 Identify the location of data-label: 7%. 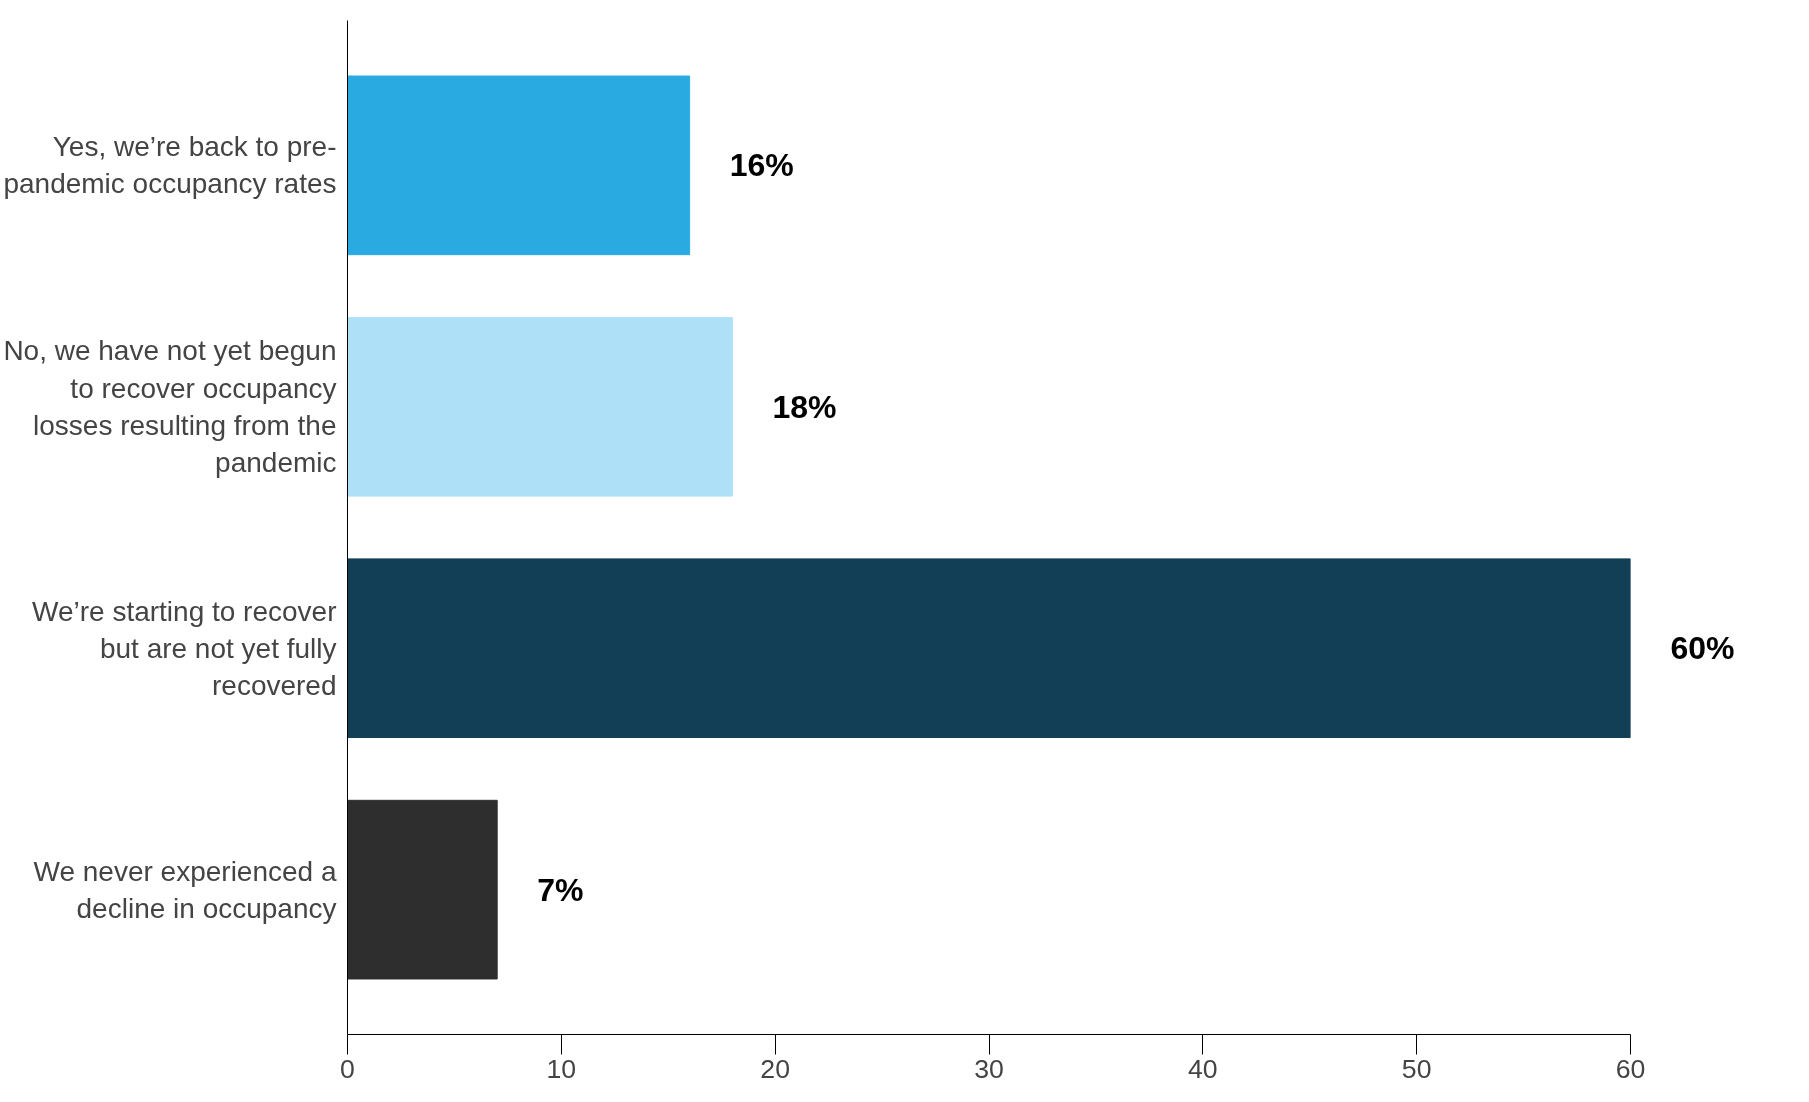
(560, 889).